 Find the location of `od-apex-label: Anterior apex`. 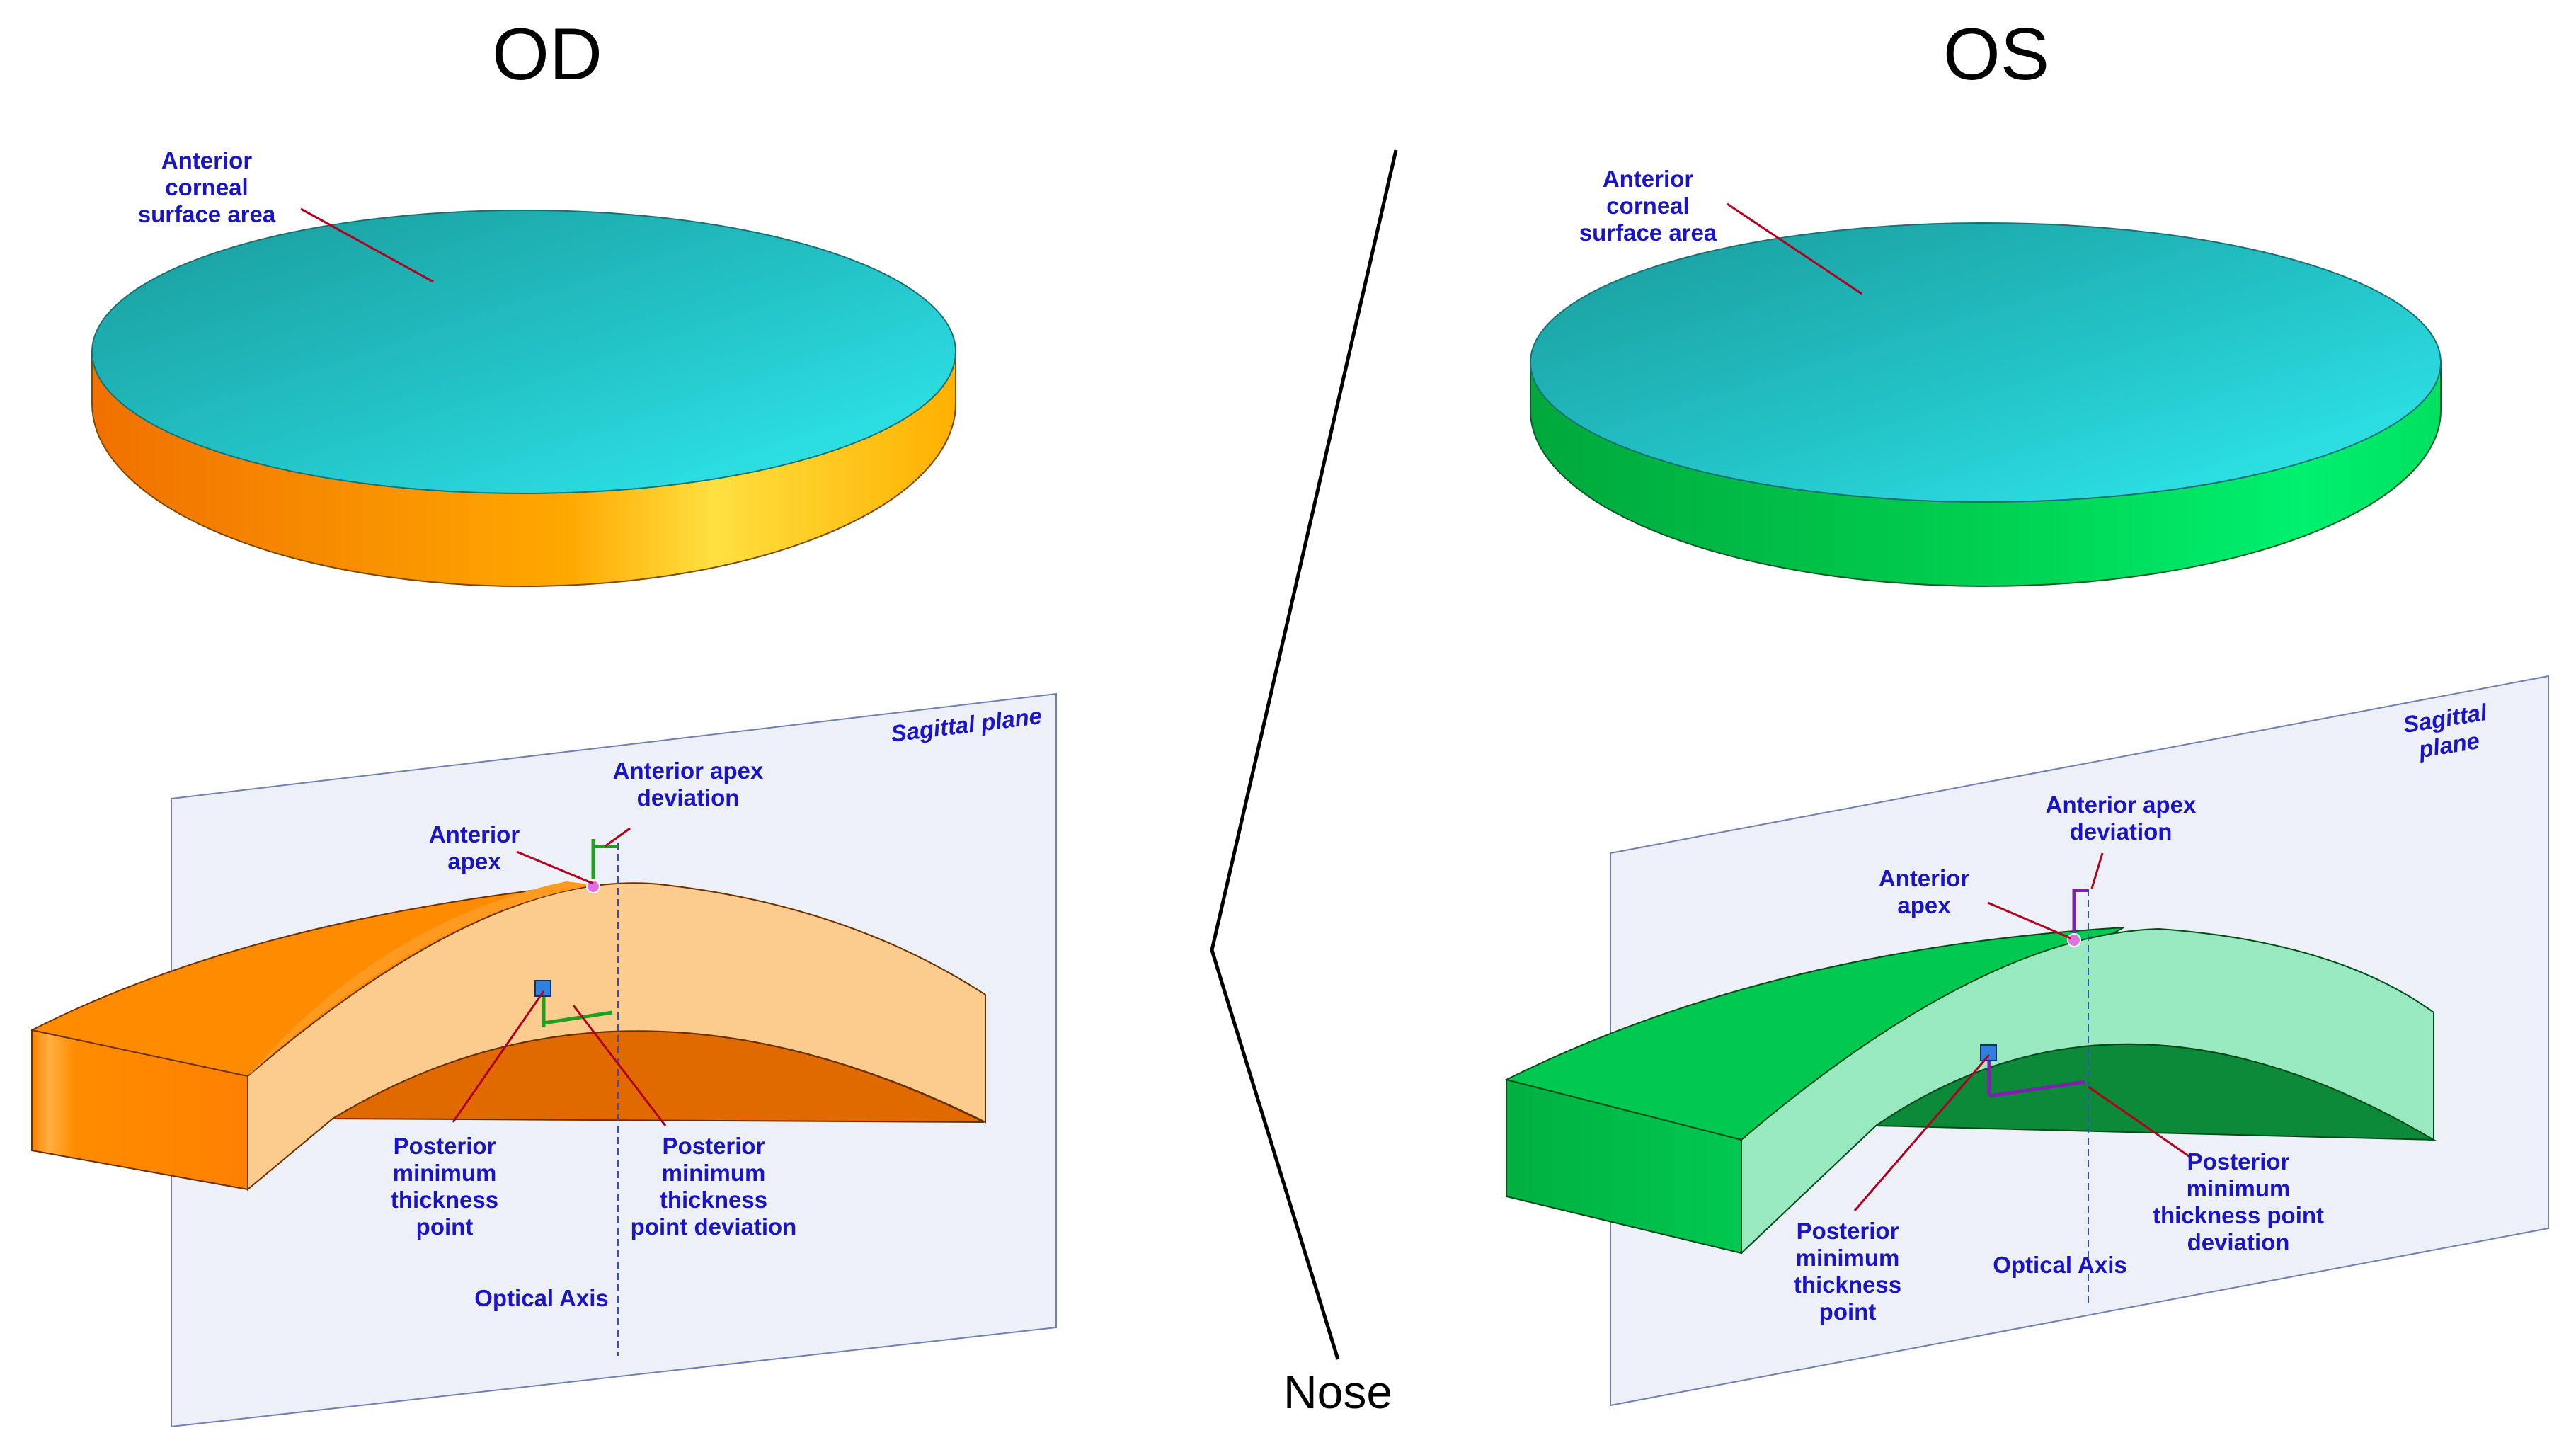

od-apex-label: Anterior apex is located at coordinates (474, 848).